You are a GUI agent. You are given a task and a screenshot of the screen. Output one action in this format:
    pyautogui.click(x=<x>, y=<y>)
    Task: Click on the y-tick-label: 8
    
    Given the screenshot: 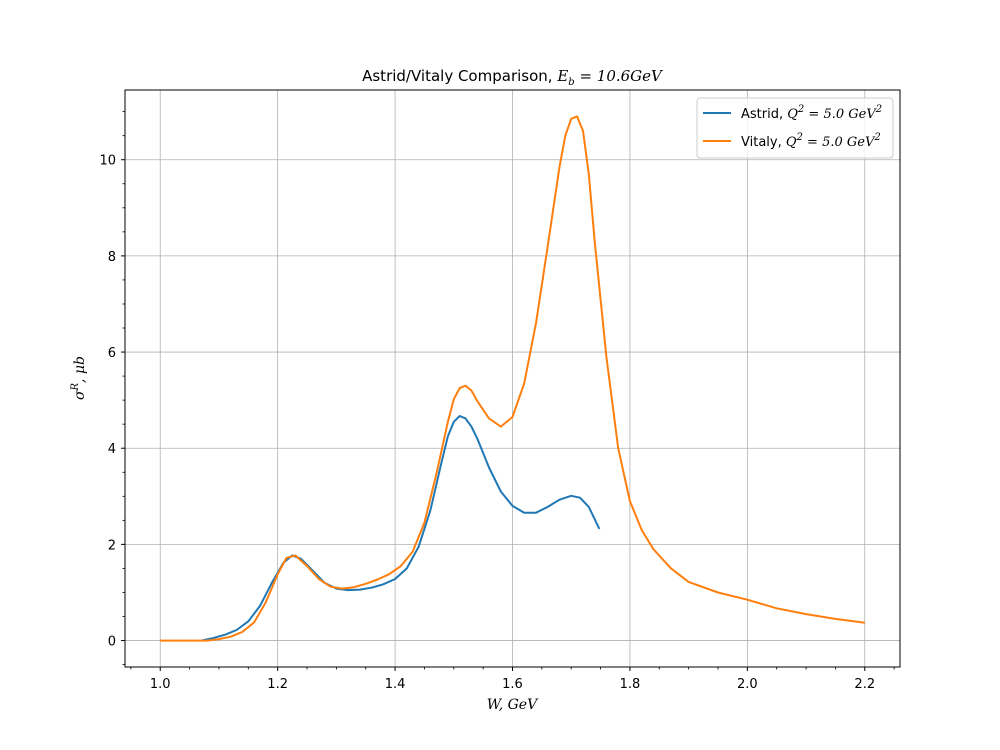 What is the action you would take?
    pyautogui.click(x=112, y=257)
    